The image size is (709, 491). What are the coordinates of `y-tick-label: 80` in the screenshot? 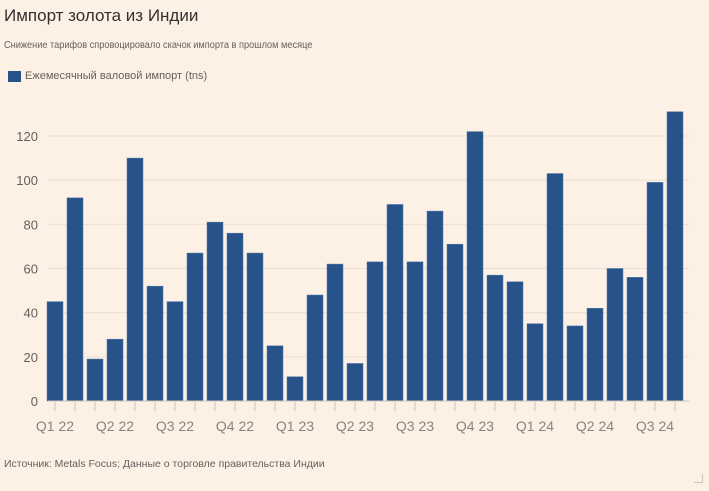 It's located at (31, 224).